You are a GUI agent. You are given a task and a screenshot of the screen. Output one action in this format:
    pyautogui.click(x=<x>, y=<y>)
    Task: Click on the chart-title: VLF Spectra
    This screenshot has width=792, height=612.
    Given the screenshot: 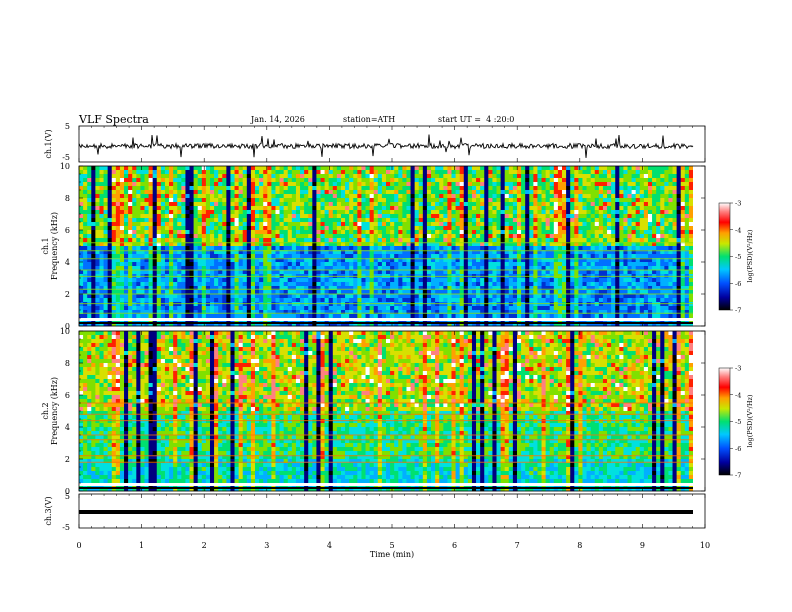 What is the action you would take?
    pyautogui.click(x=114, y=119)
    